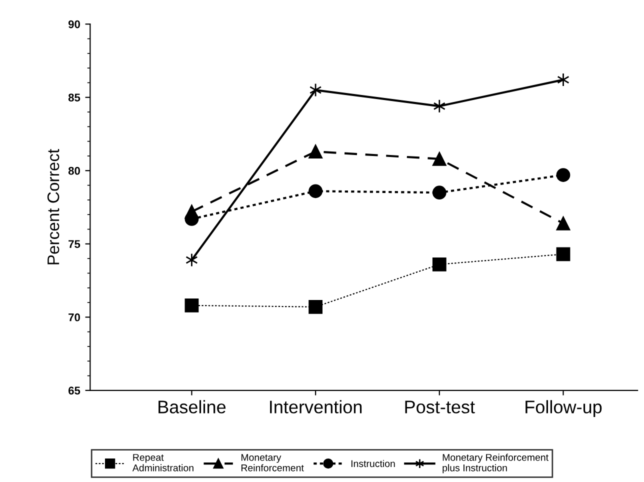 Image resolution: width=644 pixels, height=482 pixels. Describe the element at coordinates (272, 463) in the screenshot. I see `legend-label: Monetary Reinforcement` at that location.